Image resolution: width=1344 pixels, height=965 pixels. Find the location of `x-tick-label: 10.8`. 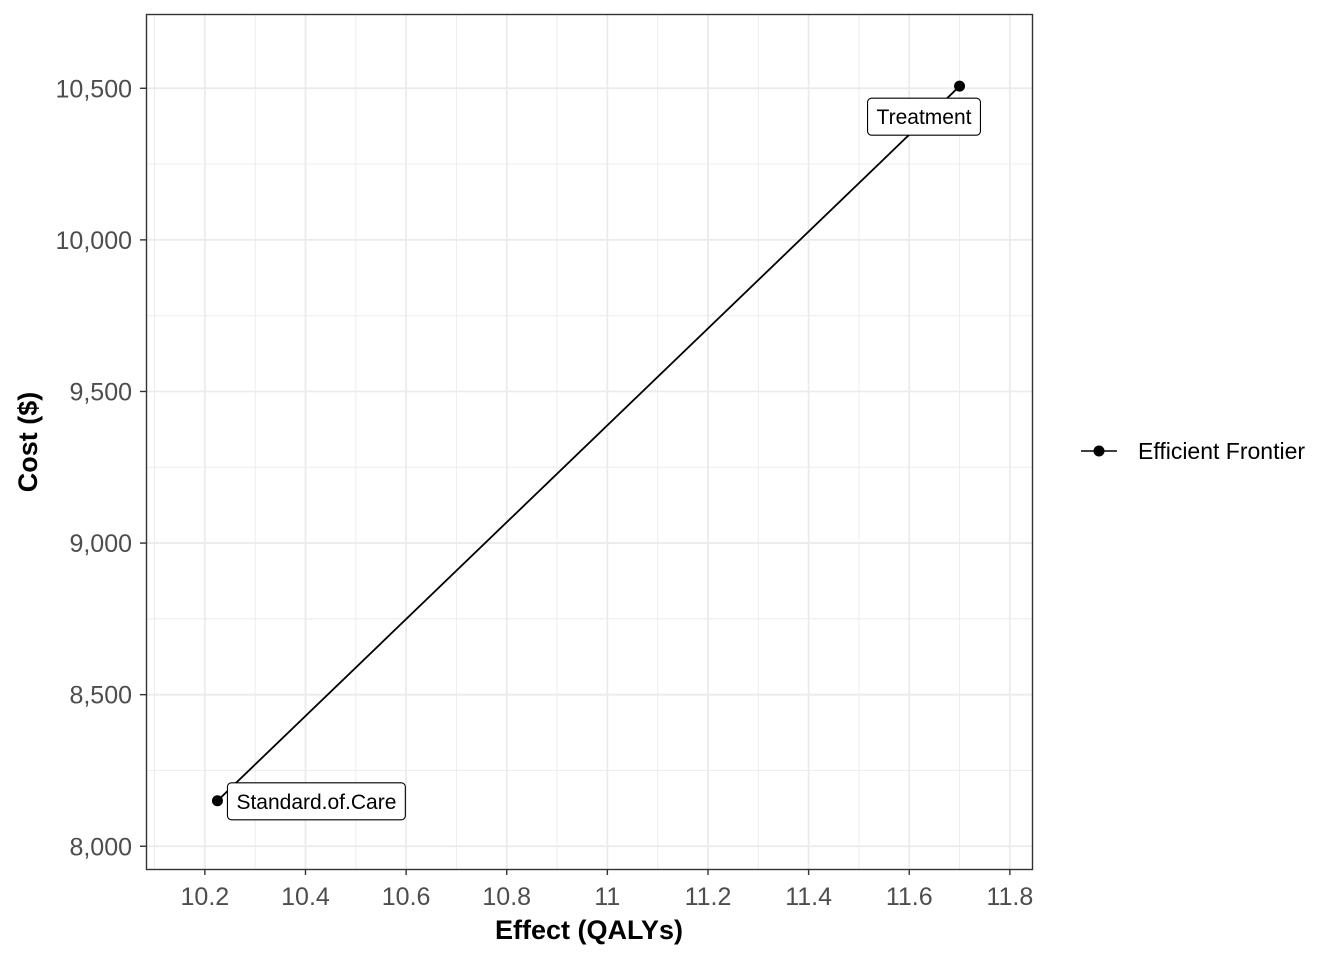

x-tick-label: 10.8 is located at coordinates (506, 897).